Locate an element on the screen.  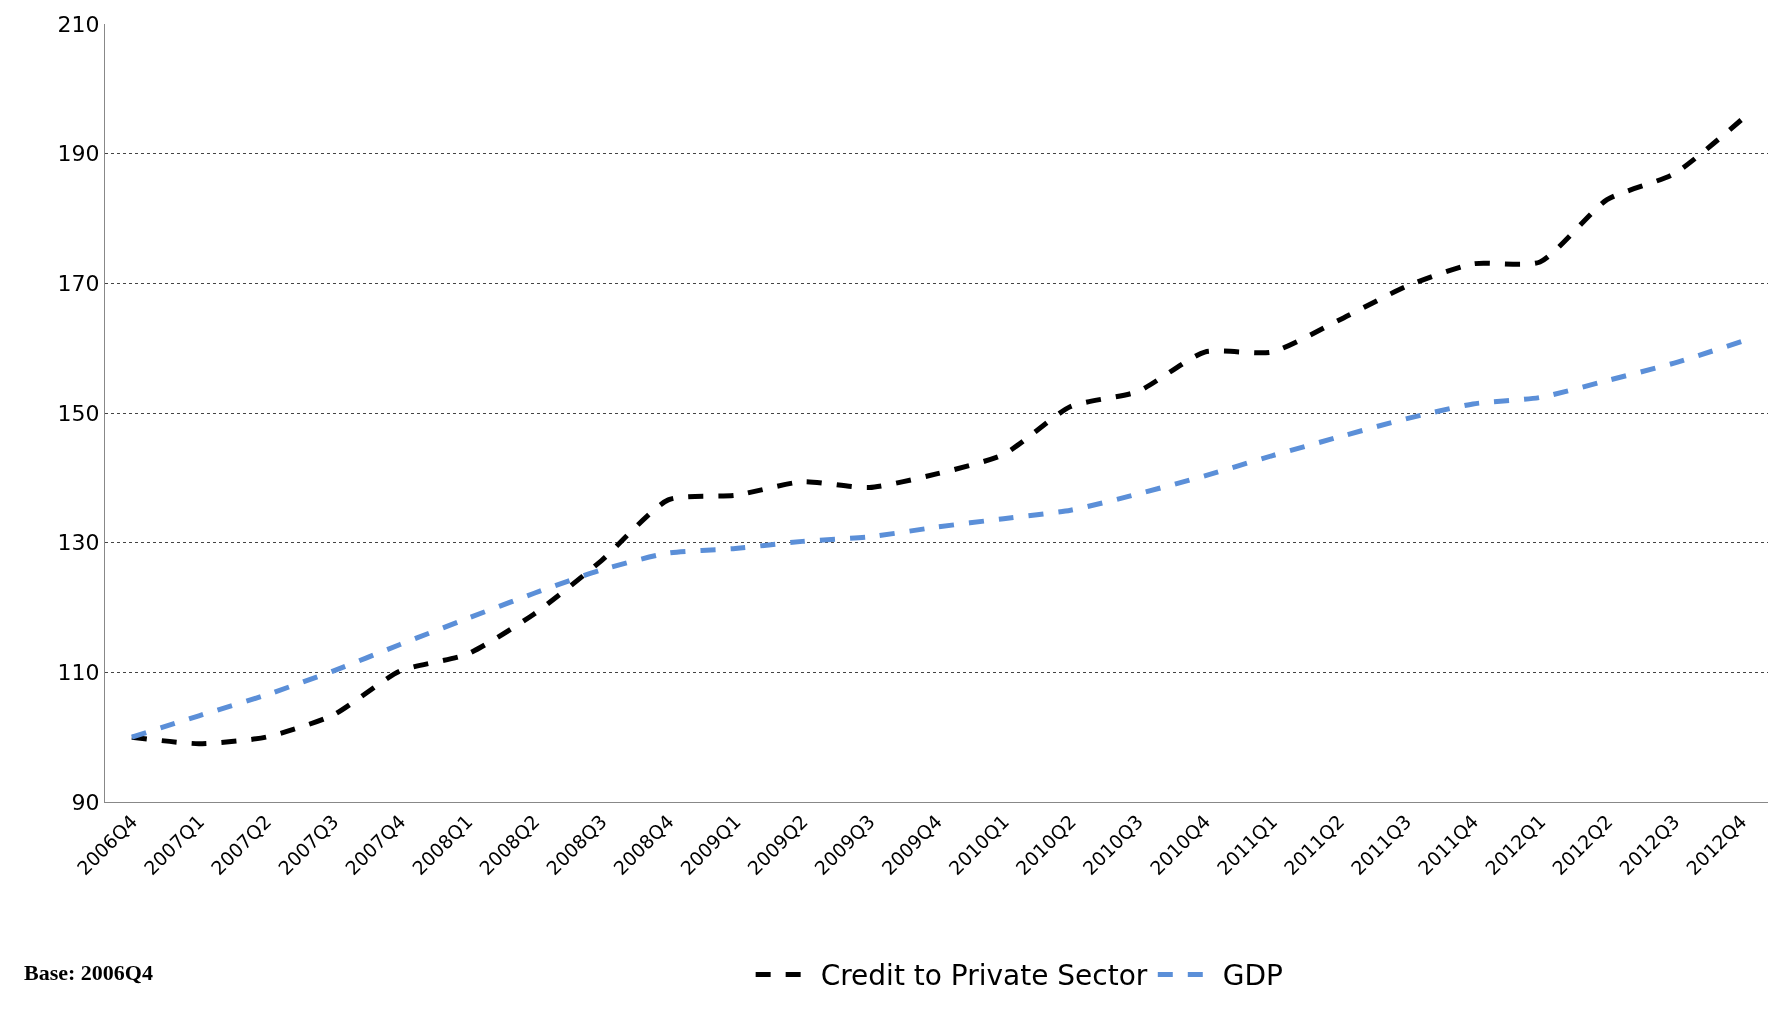
legend-label: Credit to Private Sector is located at coordinates (984, 976).